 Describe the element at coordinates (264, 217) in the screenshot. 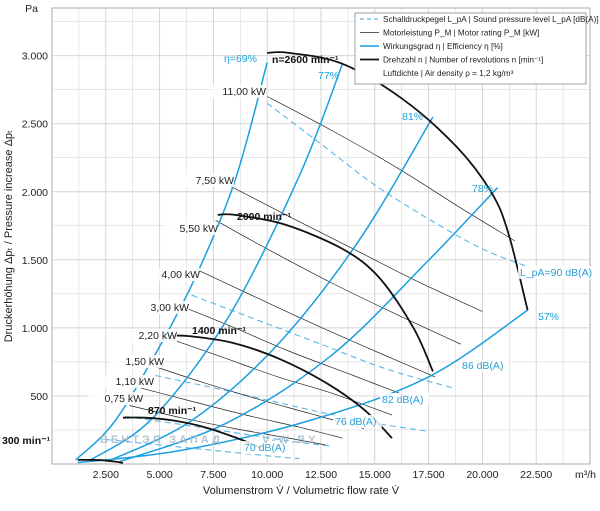

I see `speed-label: 2000 min⁻¹` at that location.